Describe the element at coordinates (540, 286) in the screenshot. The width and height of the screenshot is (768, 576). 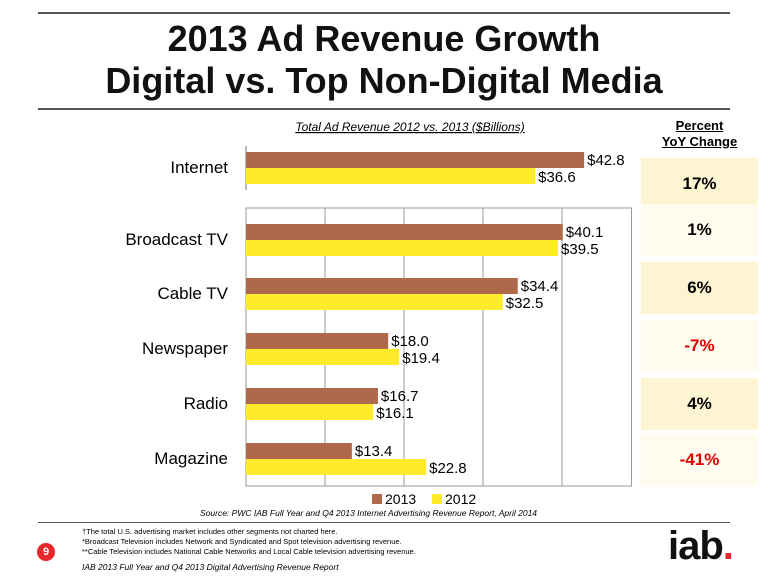
I see `value-label-2013: $34.4` at that location.